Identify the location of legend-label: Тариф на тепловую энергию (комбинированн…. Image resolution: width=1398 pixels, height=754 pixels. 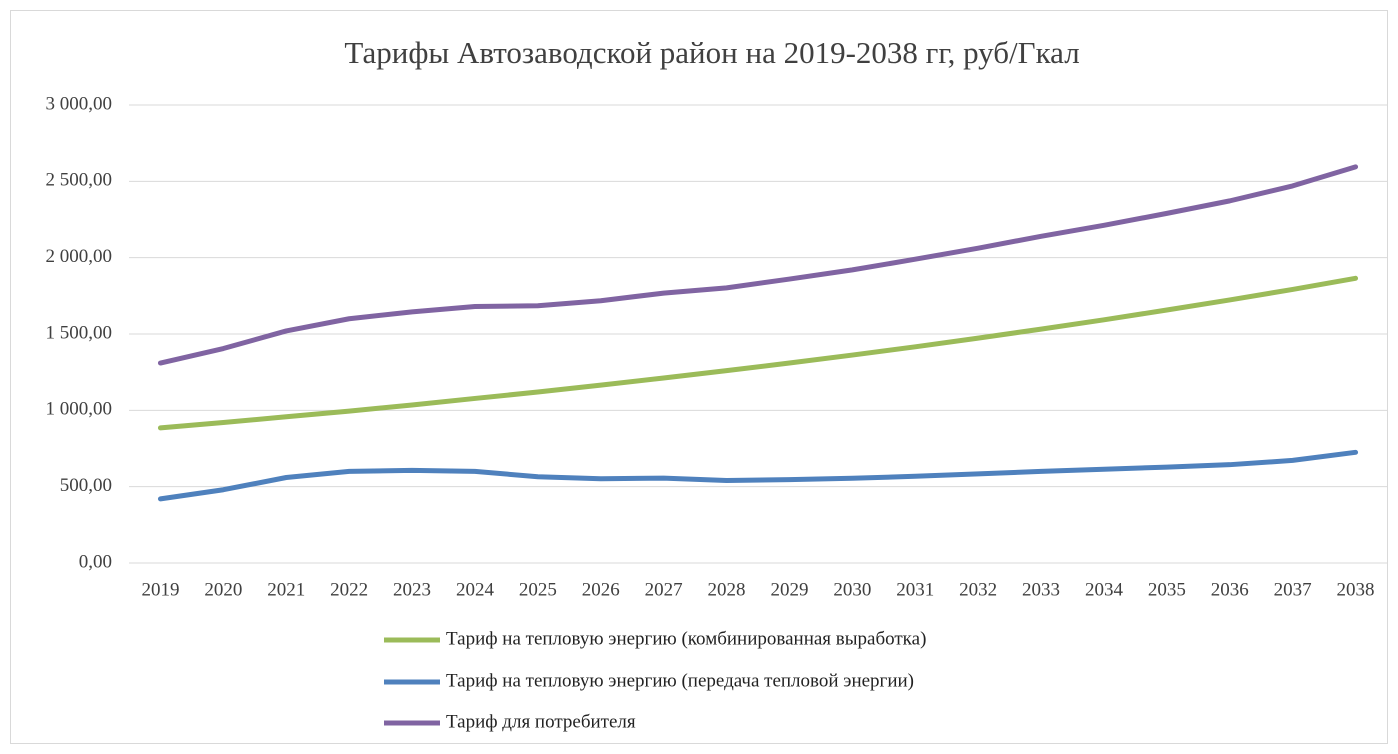
(686, 638).